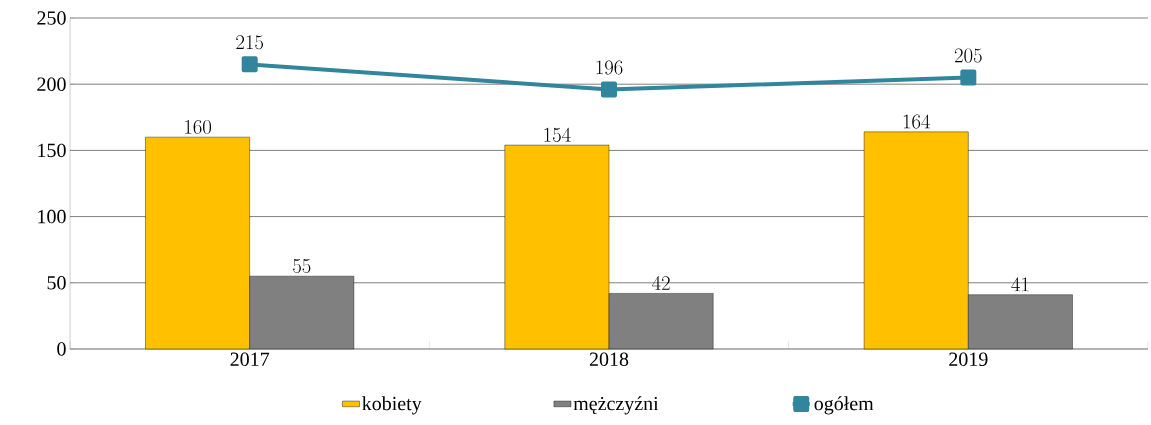 This screenshot has height=425, width=1151. Describe the element at coordinates (609, 67) in the screenshot. I see `data-label: 196` at that location.